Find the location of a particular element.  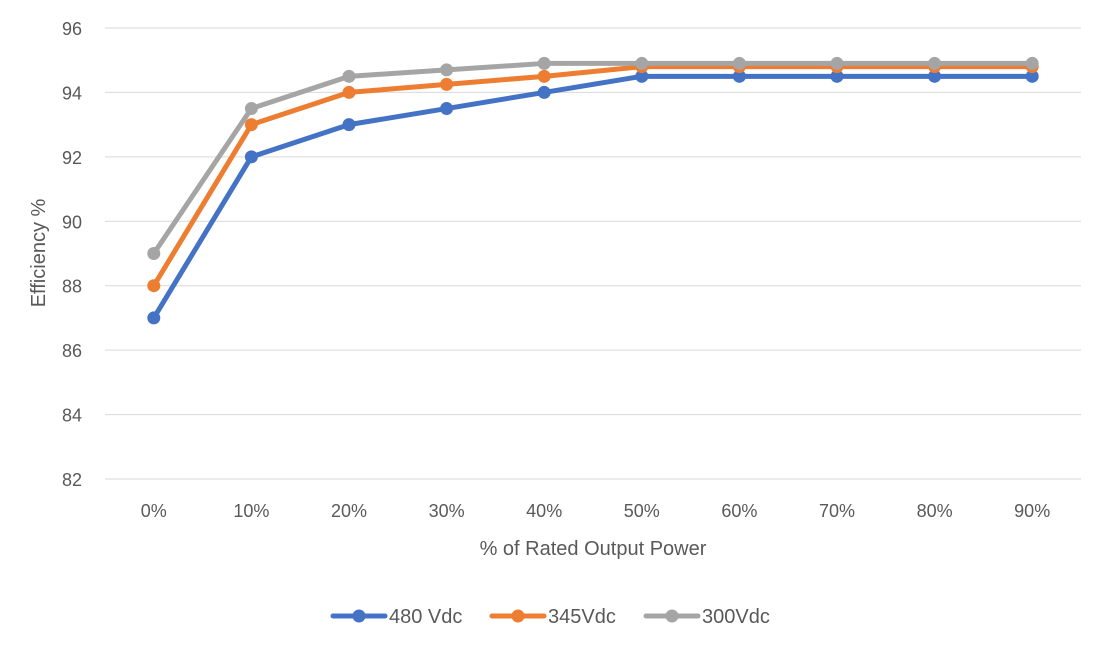

y-tick-label: 84 is located at coordinates (72, 416).